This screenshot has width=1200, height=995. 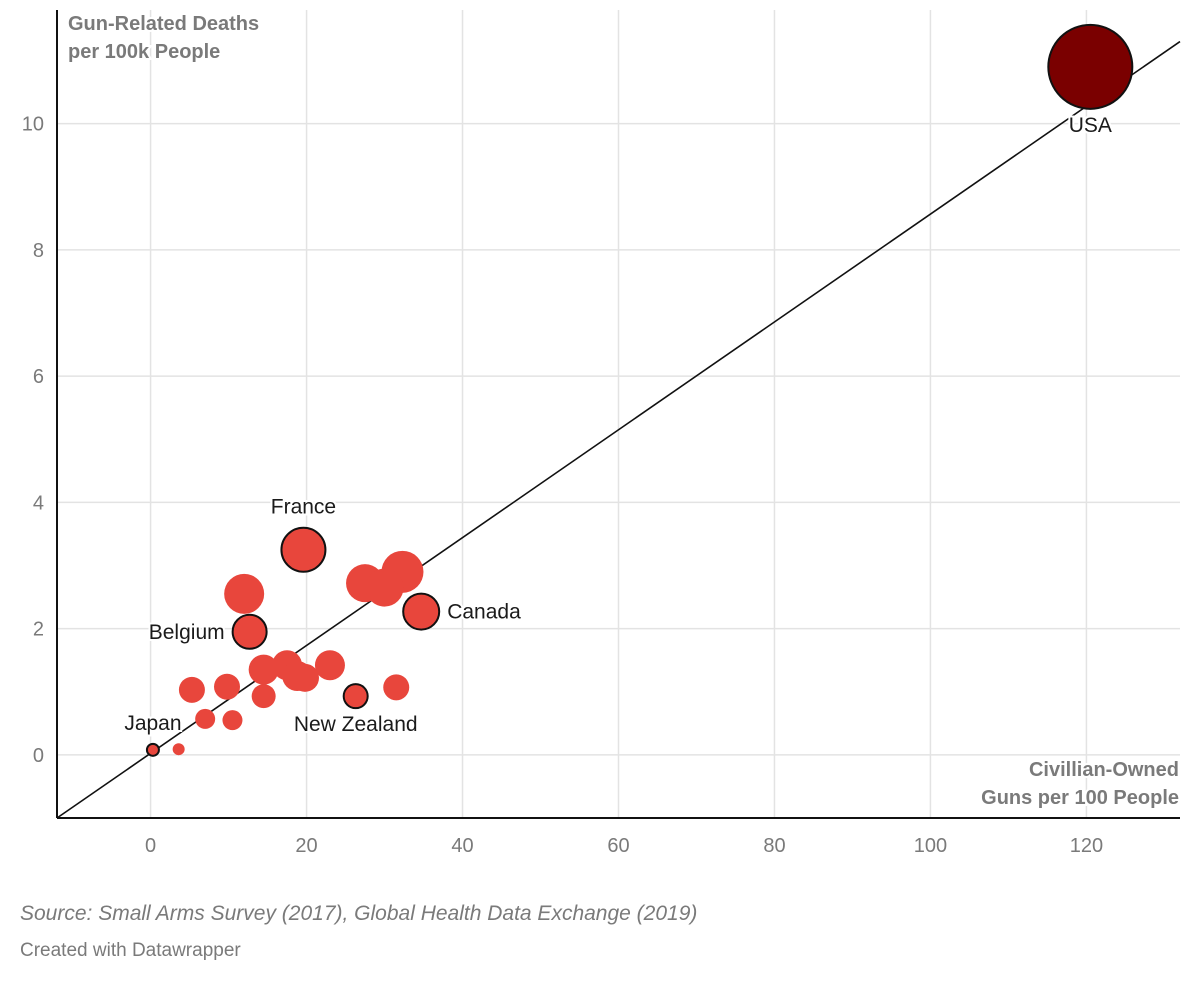 What do you see at coordinates (38, 377) in the screenshot?
I see `y-tick-label: 6` at bounding box center [38, 377].